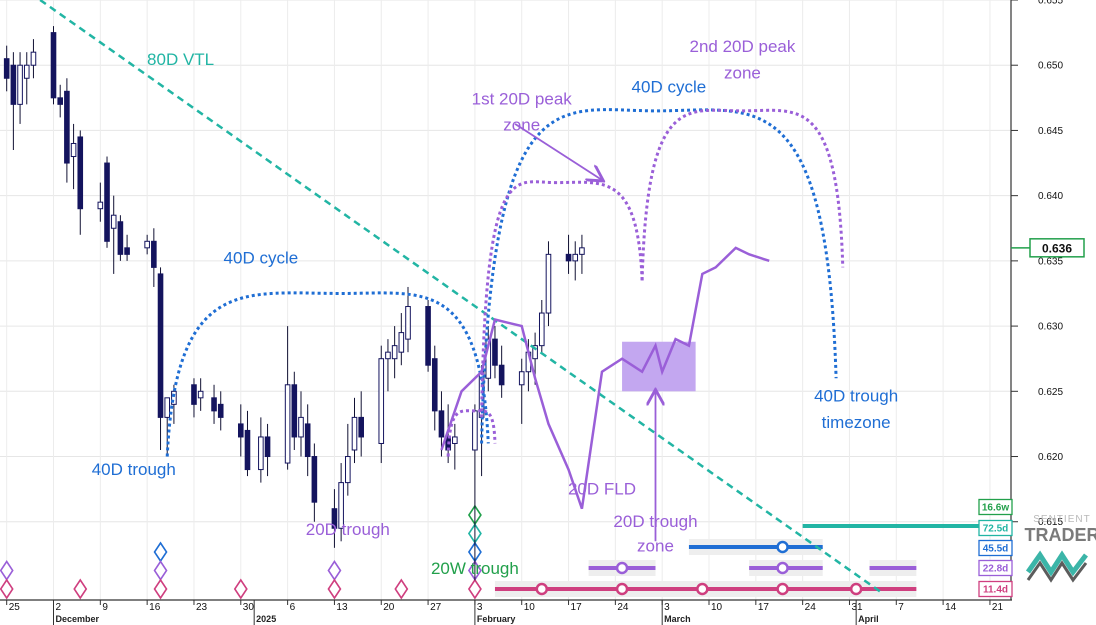  Describe the element at coordinates (857, 607) in the screenshot. I see `date-tick-label: 31` at that location.